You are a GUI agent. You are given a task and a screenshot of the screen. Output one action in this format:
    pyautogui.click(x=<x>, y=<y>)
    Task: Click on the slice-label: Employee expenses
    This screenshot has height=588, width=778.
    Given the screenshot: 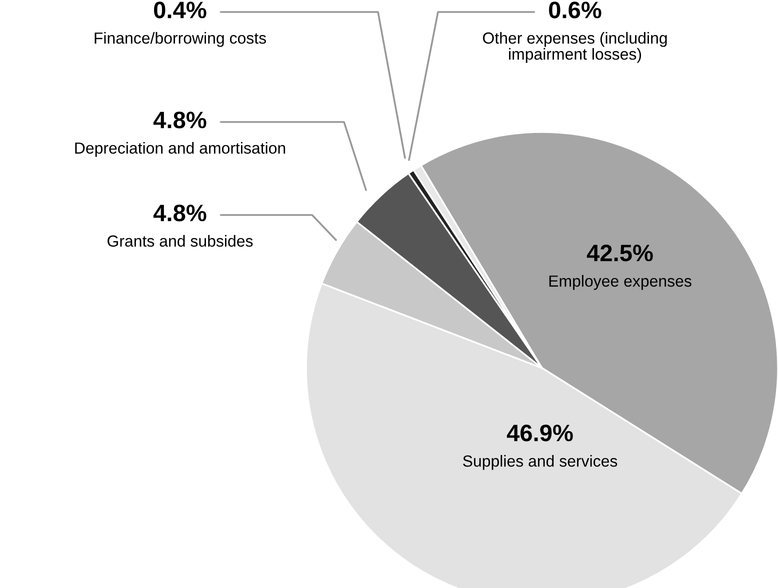 What is the action you would take?
    pyautogui.click(x=620, y=282)
    